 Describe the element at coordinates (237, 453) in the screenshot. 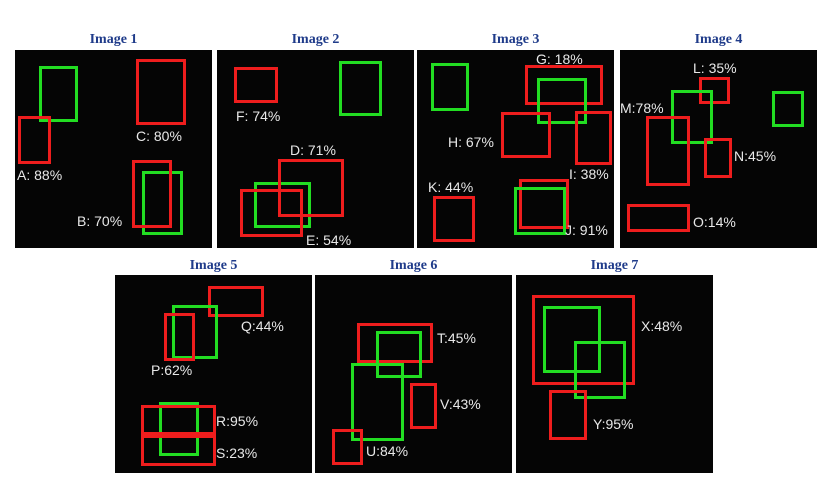

I see `detection-label: S:23%` at that location.